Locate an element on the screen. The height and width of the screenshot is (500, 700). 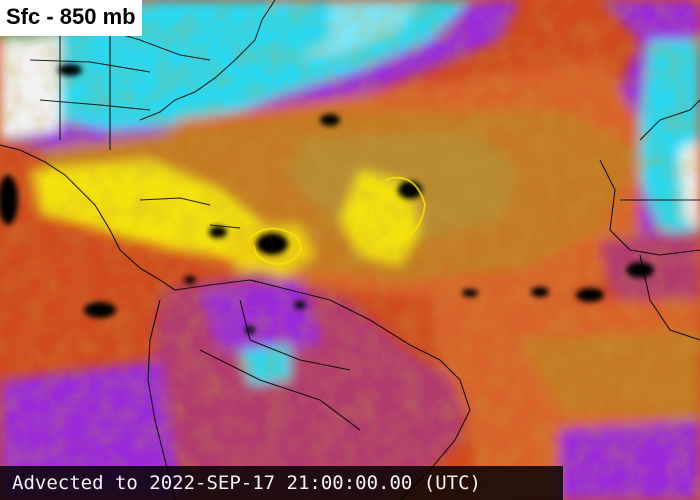
storm-swirl is located at coordinates (338, 221).